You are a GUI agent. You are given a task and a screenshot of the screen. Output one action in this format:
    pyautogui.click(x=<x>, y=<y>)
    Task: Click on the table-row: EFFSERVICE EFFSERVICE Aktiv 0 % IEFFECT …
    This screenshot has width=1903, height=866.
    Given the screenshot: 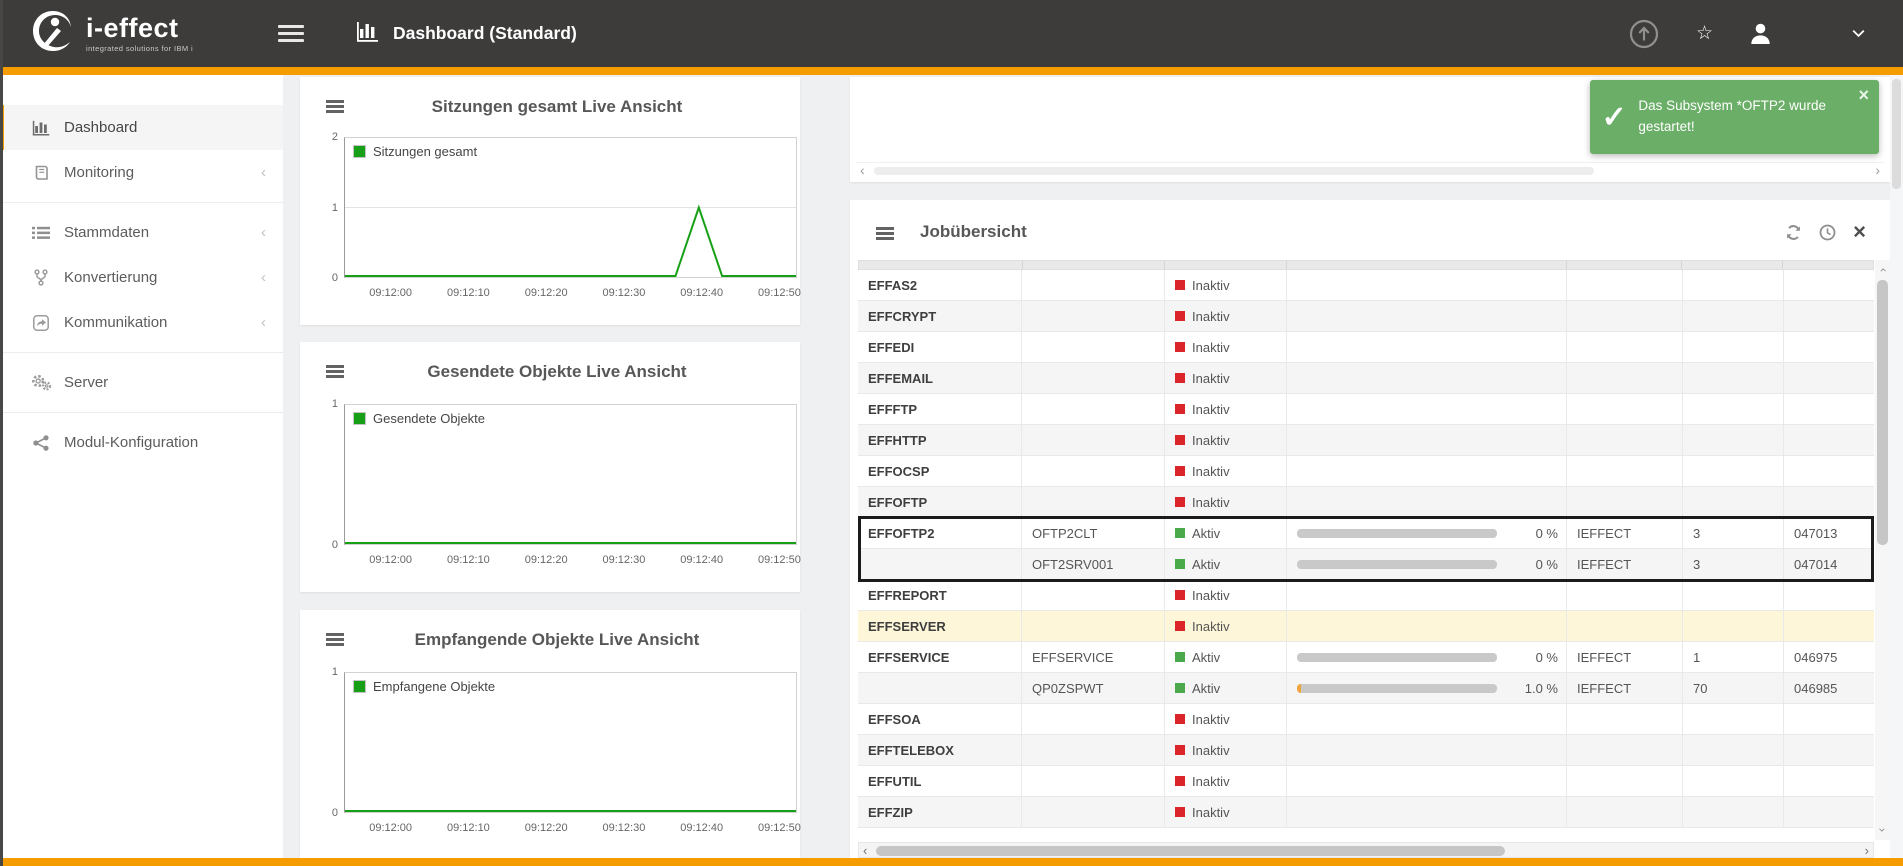 What is the action you would take?
    pyautogui.click(x=1366, y=657)
    